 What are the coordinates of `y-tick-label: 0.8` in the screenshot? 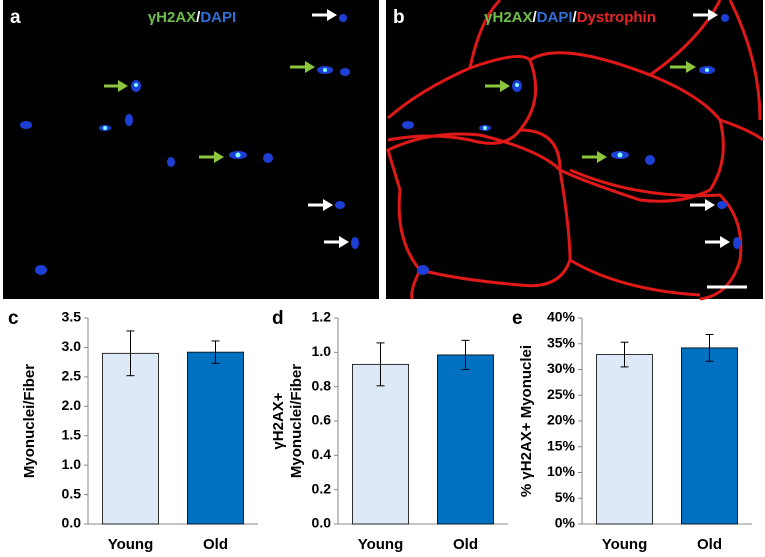 It's located at (322, 385).